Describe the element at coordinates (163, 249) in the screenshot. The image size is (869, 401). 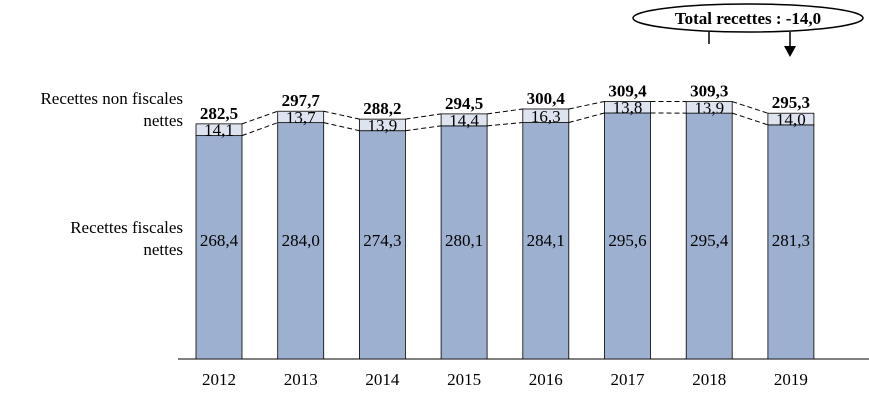
I see `row-label-fiscal-line2: nettes` at that location.